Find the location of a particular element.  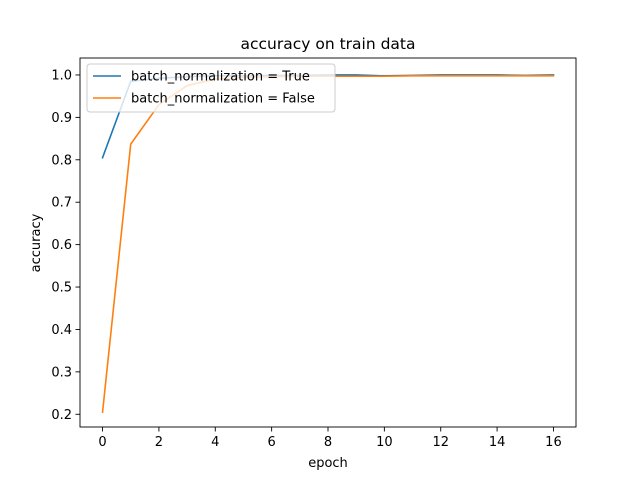

x-tick-label: 16 is located at coordinates (553, 442).